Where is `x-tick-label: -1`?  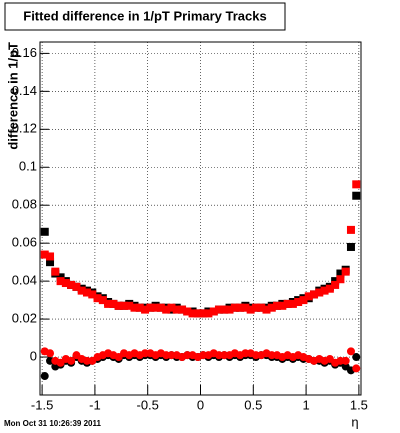
x-tick-label: -1 is located at coordinates (95, 404).